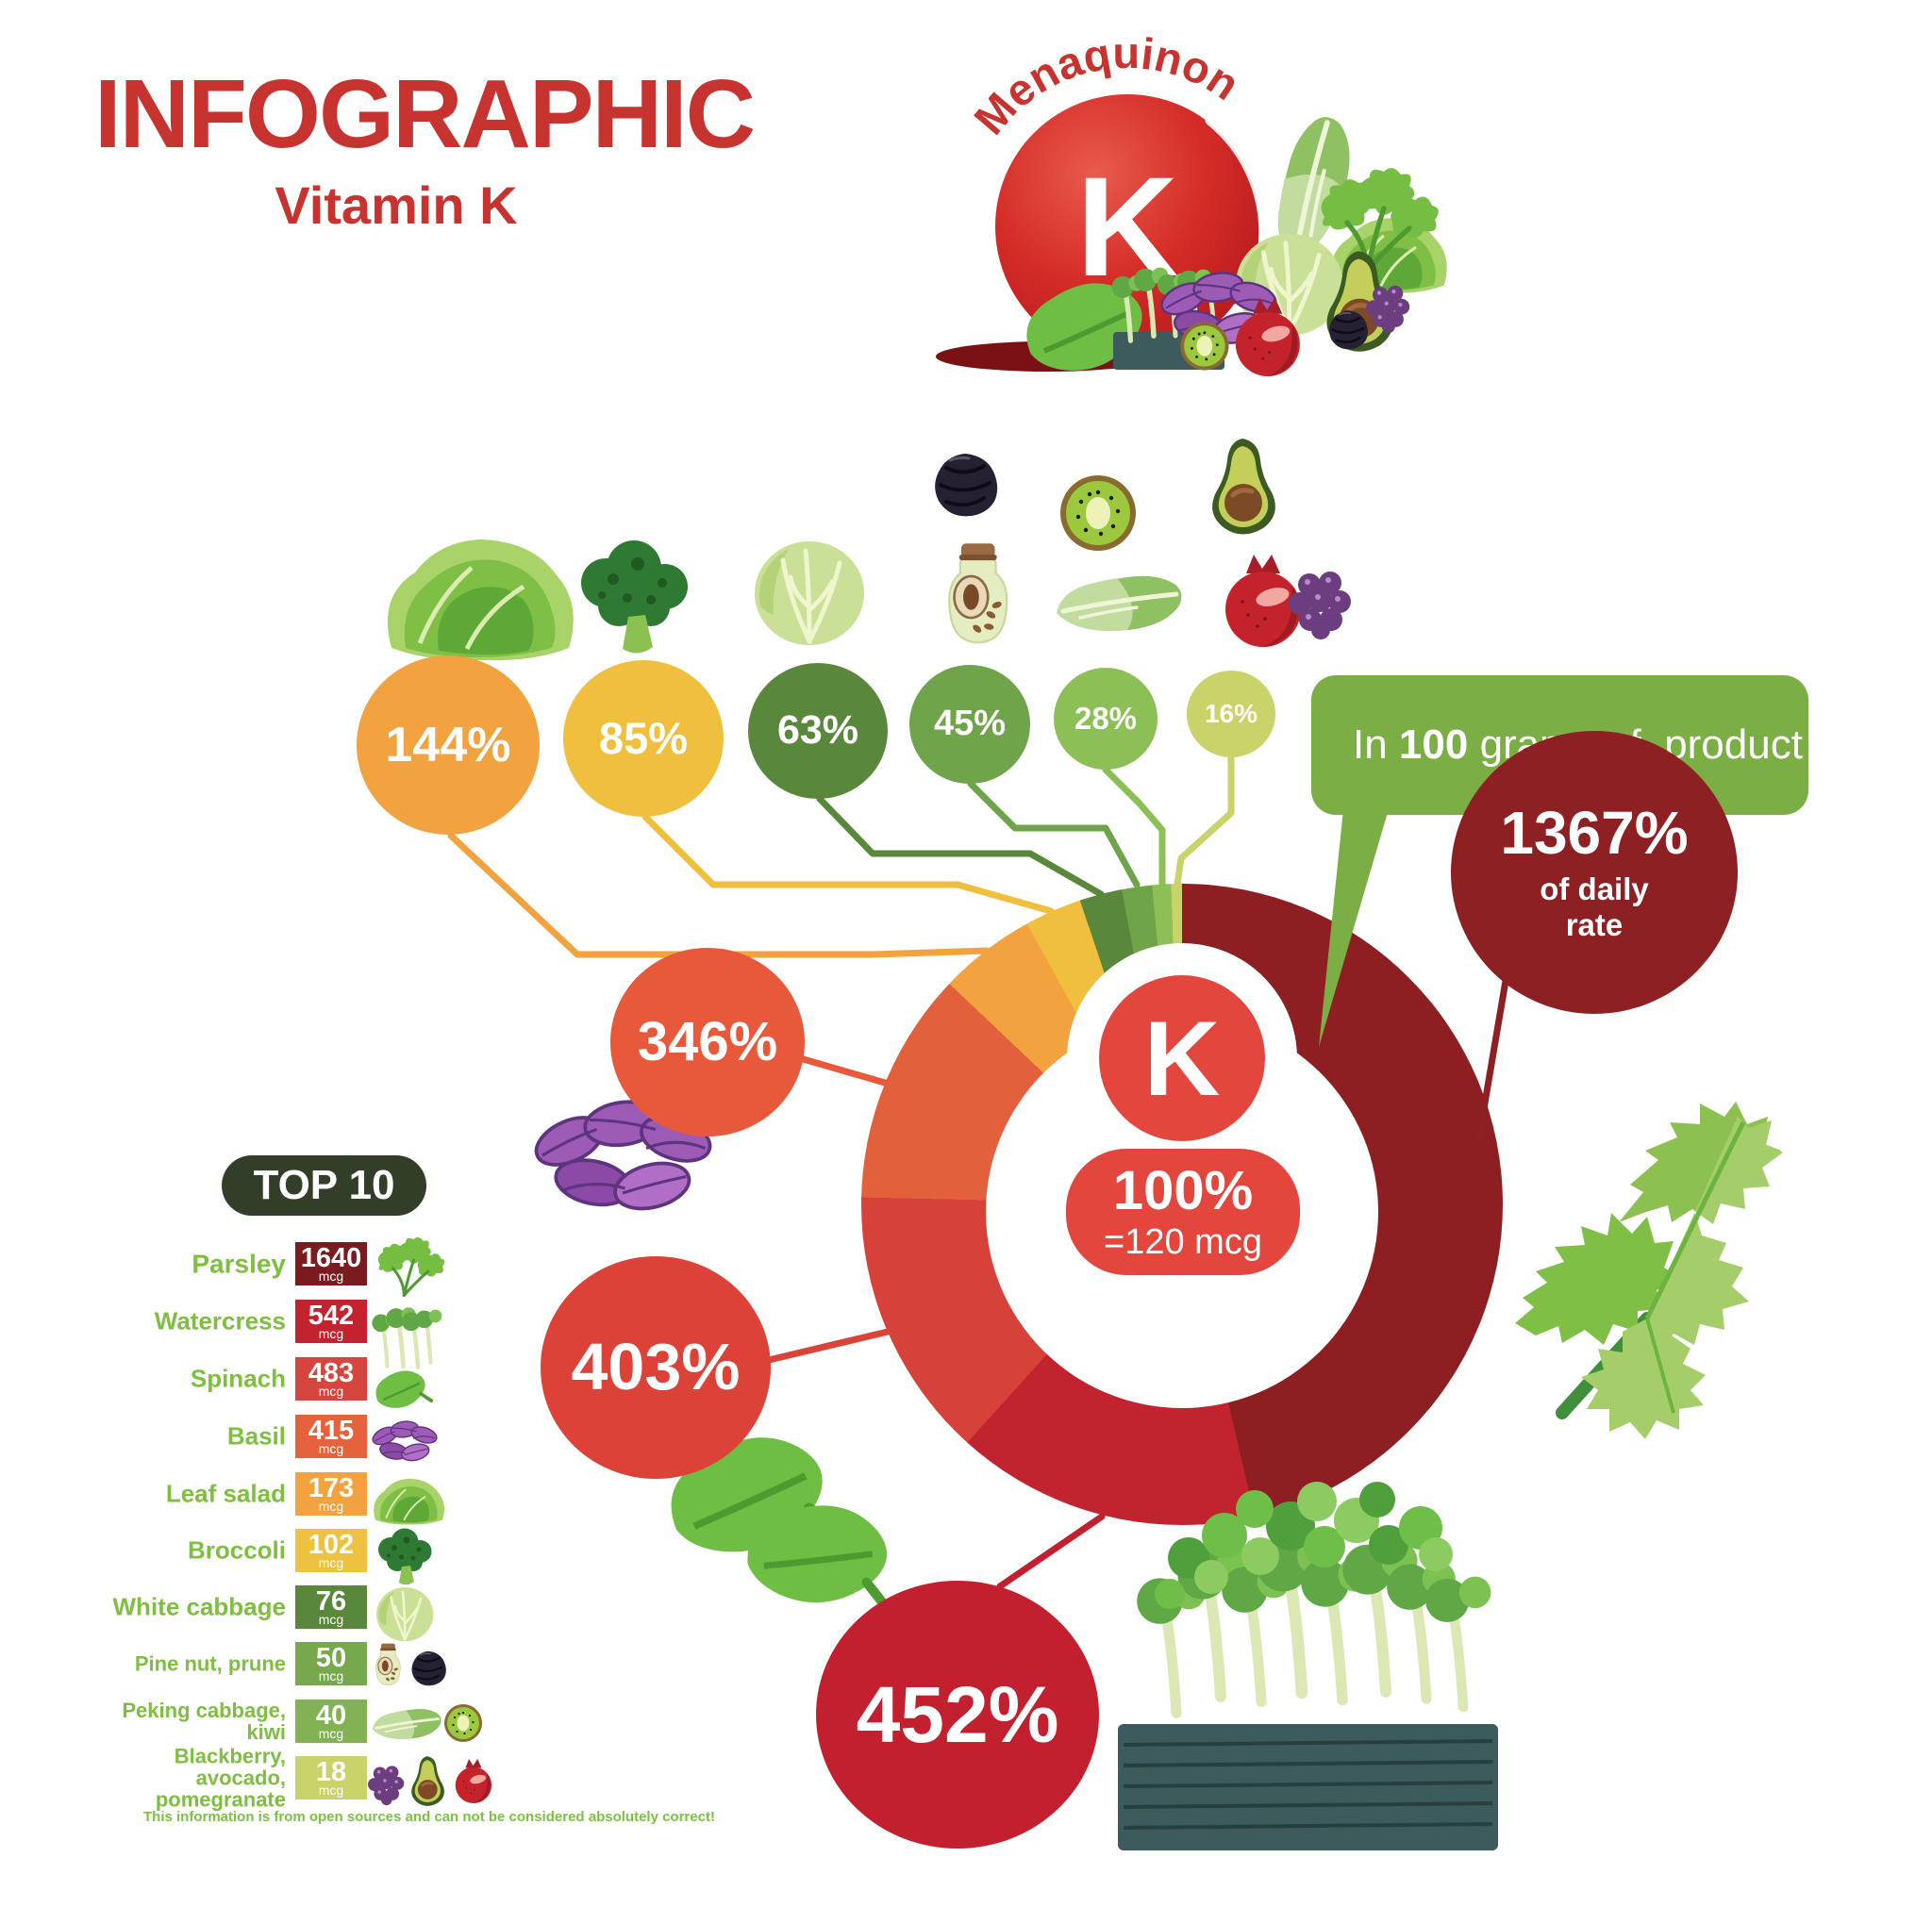  I want to click on row-value-box: 76 mcg, so click(331, 1607).